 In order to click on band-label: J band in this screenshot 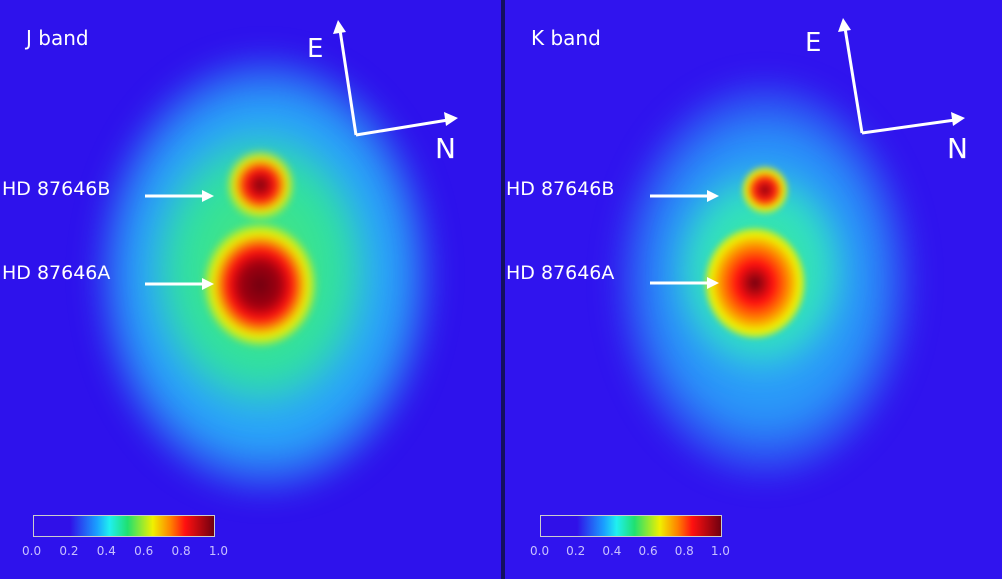, I will do `click(57, 38)`.